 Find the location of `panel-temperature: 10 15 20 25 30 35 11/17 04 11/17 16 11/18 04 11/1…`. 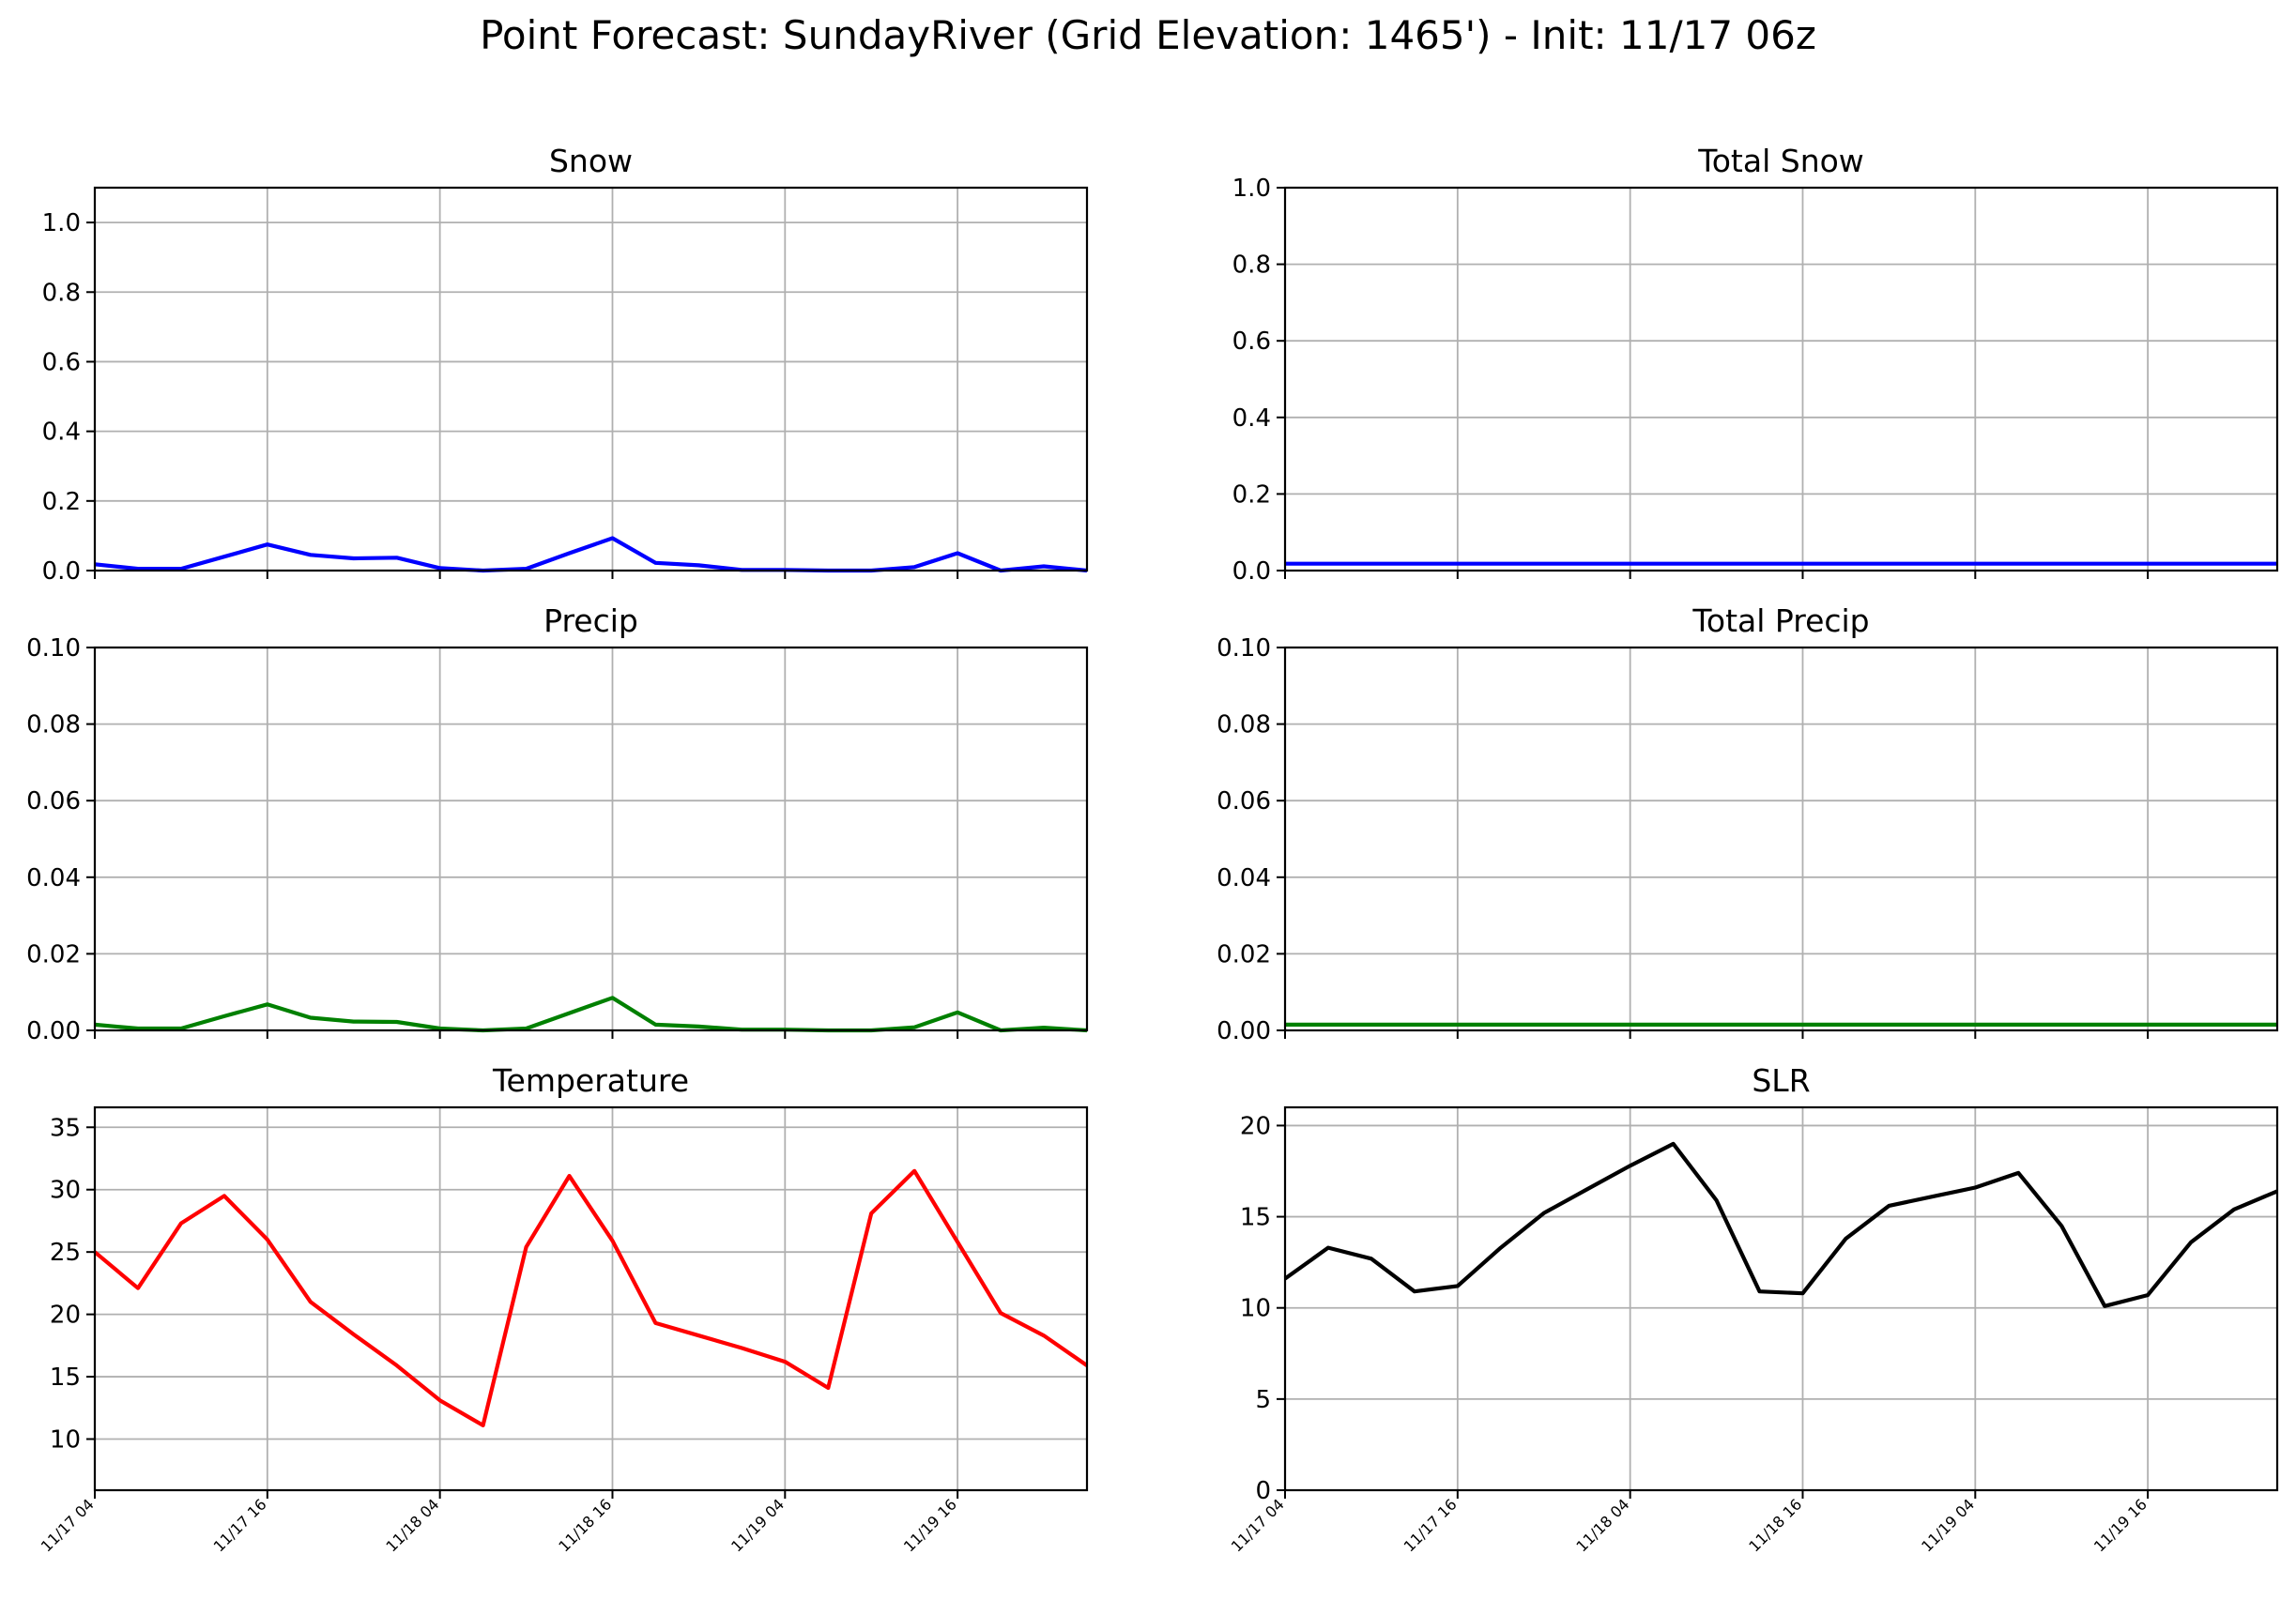

panel-temperature: 10 15 20 25 30 35 11/17 04 11/17 16 11/18 04 11/1… is located at coordinates (563, 1308).